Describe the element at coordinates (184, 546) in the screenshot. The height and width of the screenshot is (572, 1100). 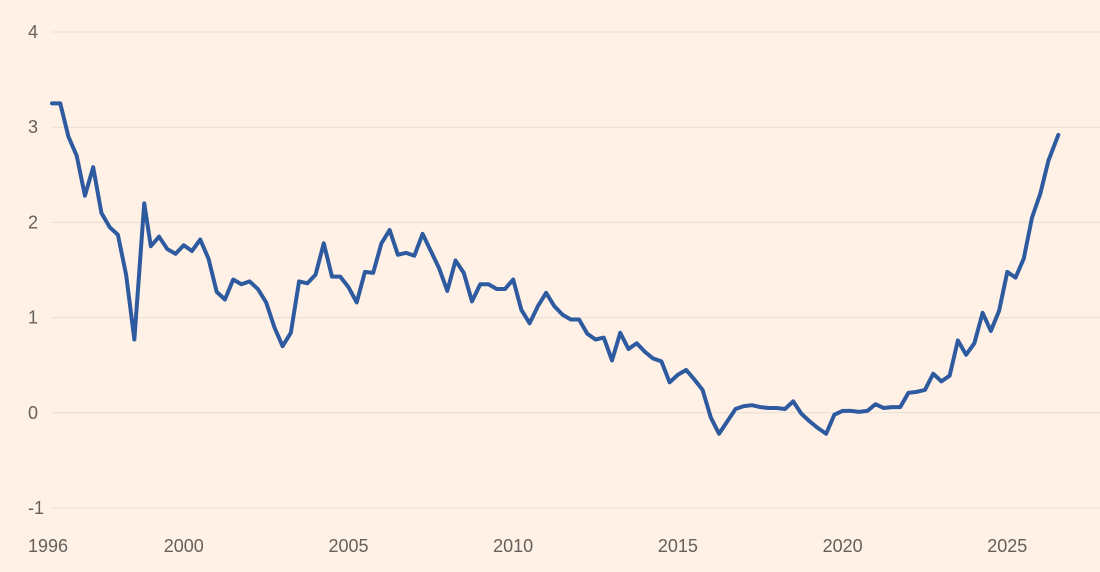
I see `x-tick-label: 2000` at that location.